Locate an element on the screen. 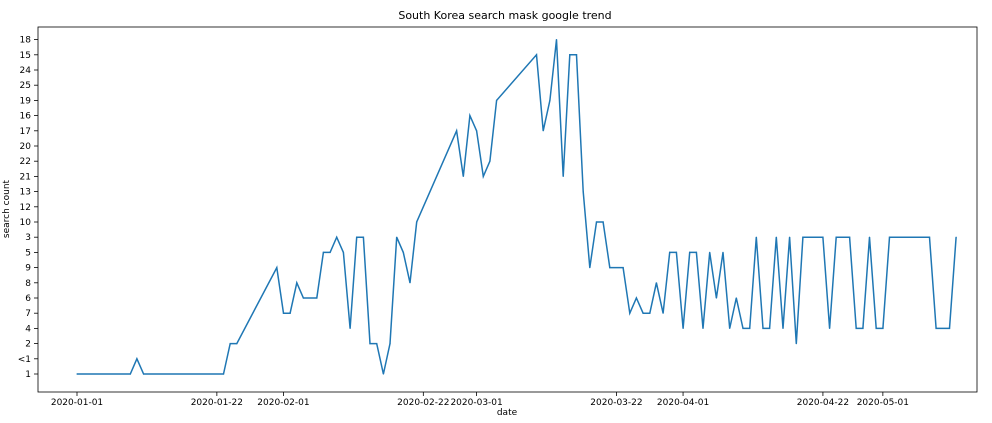  y-tick-label: 1 is located at coordinates (28, 375).